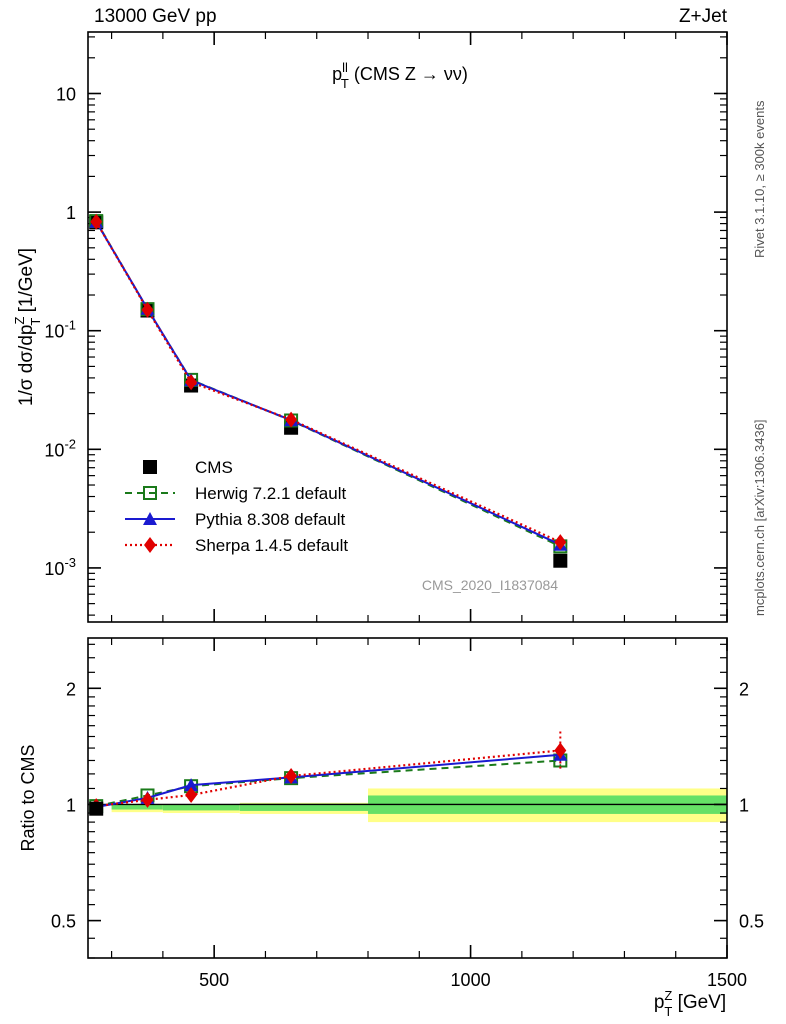  I want to click on ratio-cms-points, so click(96, 808).